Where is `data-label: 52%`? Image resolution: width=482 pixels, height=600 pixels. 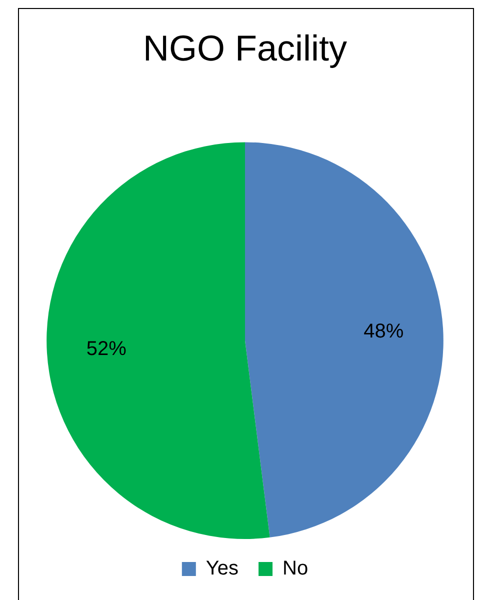 data-label: 52% is located at coordinates (106, 349).